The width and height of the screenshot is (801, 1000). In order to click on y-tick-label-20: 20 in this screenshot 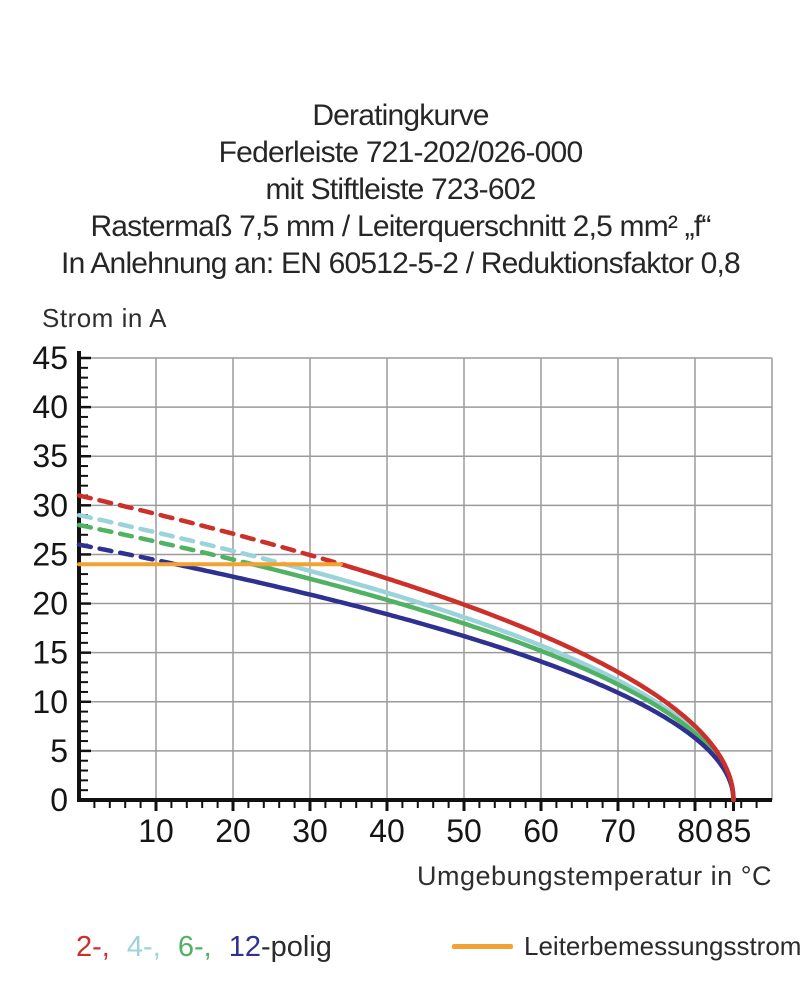, I will do `click(50, 604)`.